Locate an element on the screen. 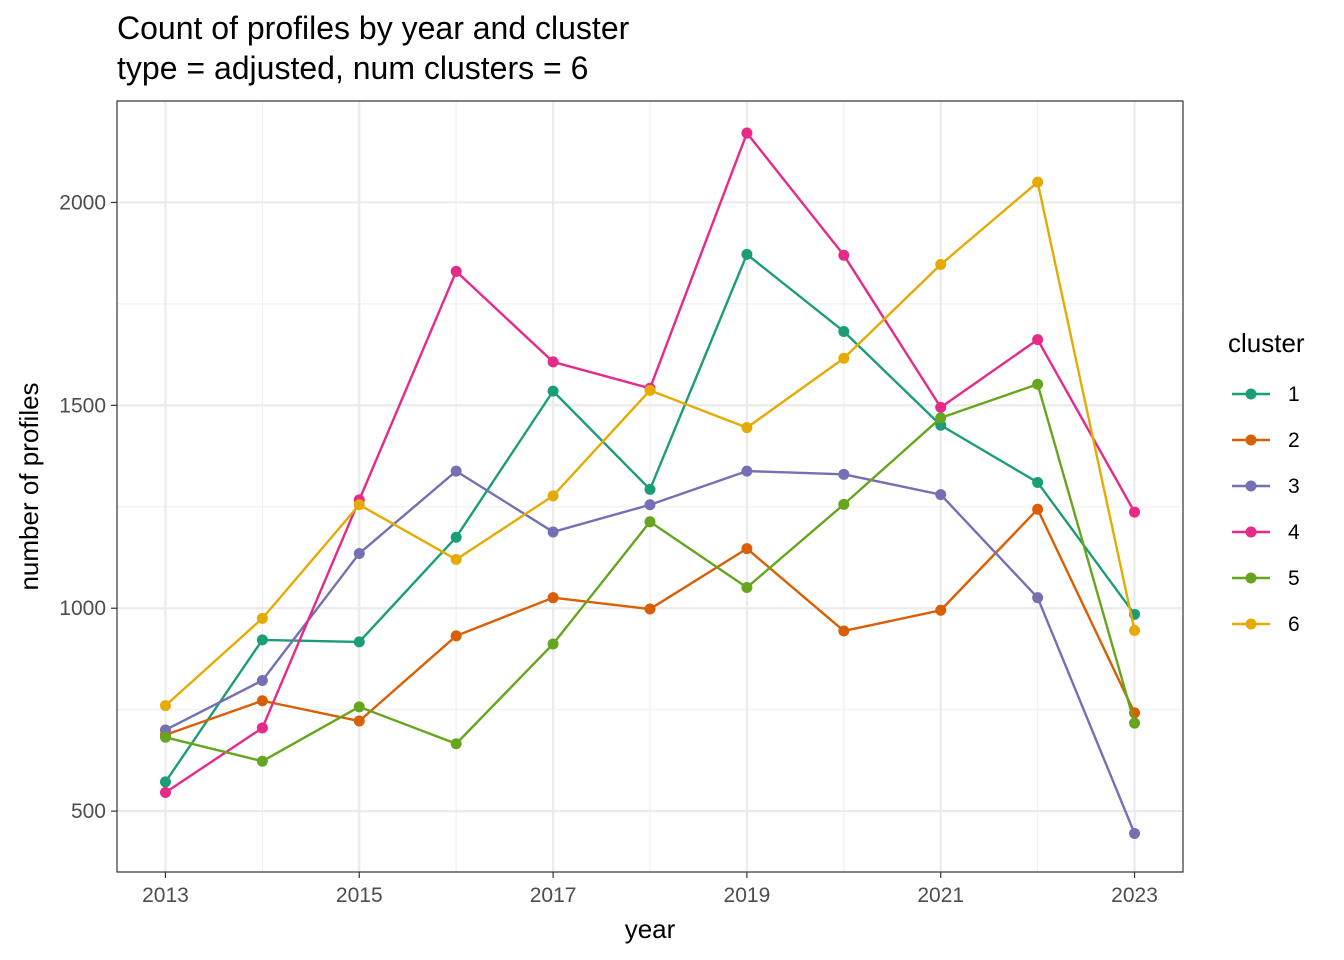 The height and width of the screenshot is (960, 1344). legend-item: 5 is located at coordinates (1266, 578).